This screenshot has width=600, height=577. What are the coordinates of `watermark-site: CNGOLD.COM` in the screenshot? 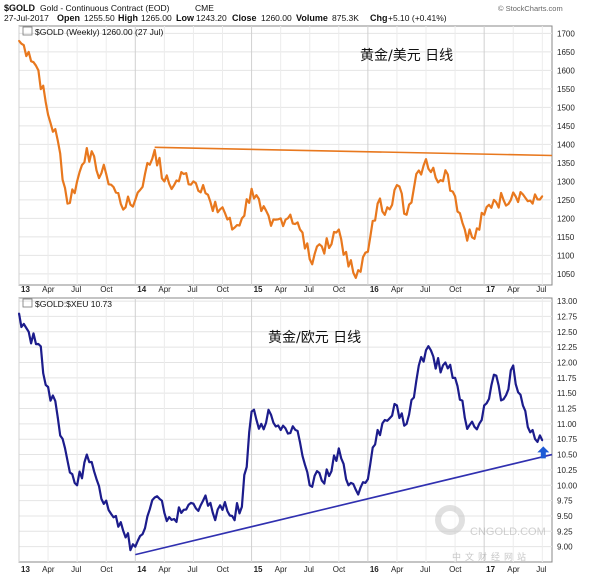 It's located at (508, 532).